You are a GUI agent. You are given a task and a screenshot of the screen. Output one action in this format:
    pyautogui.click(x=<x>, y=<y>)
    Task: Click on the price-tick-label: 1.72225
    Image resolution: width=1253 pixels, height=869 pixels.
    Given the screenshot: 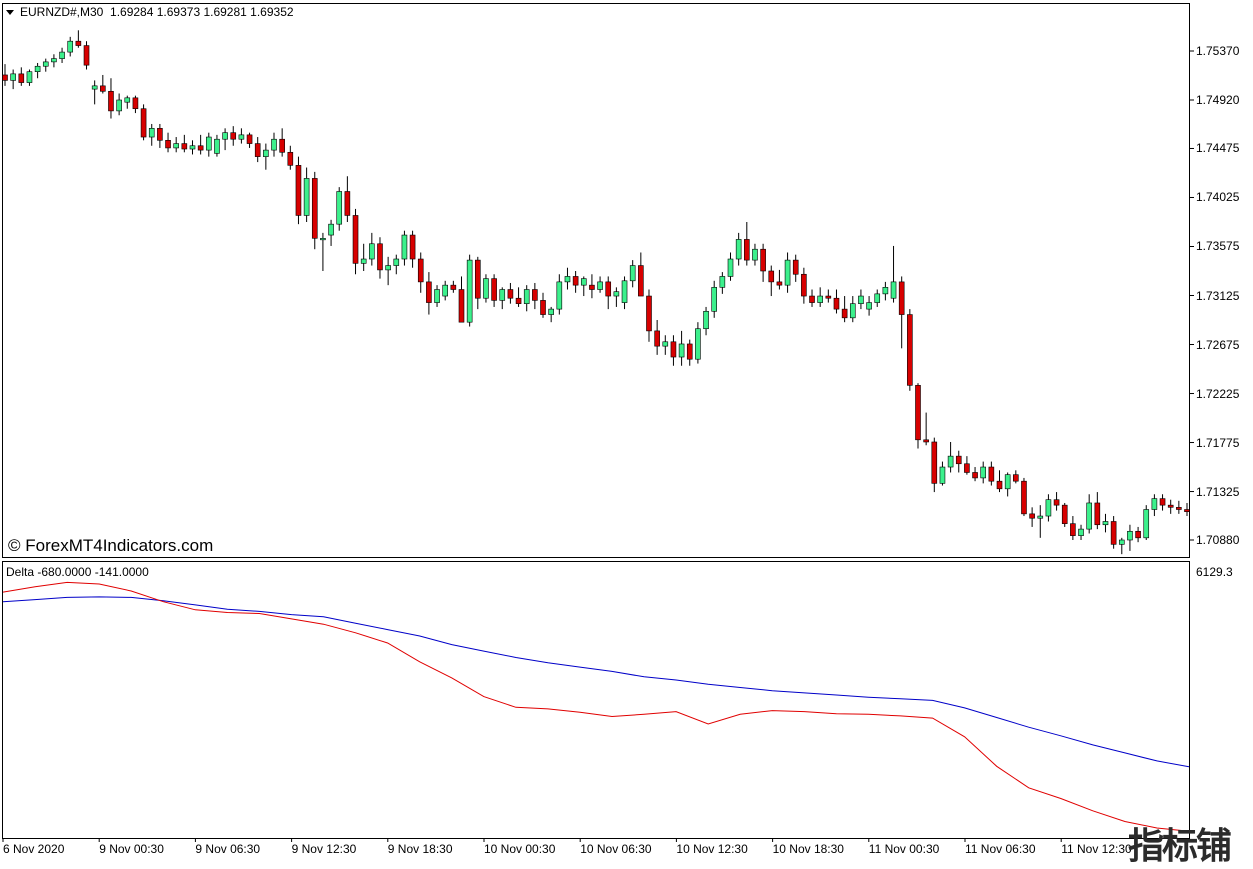 What is the action you would take?
    pyautogui.click(x=1218, y=393)
    